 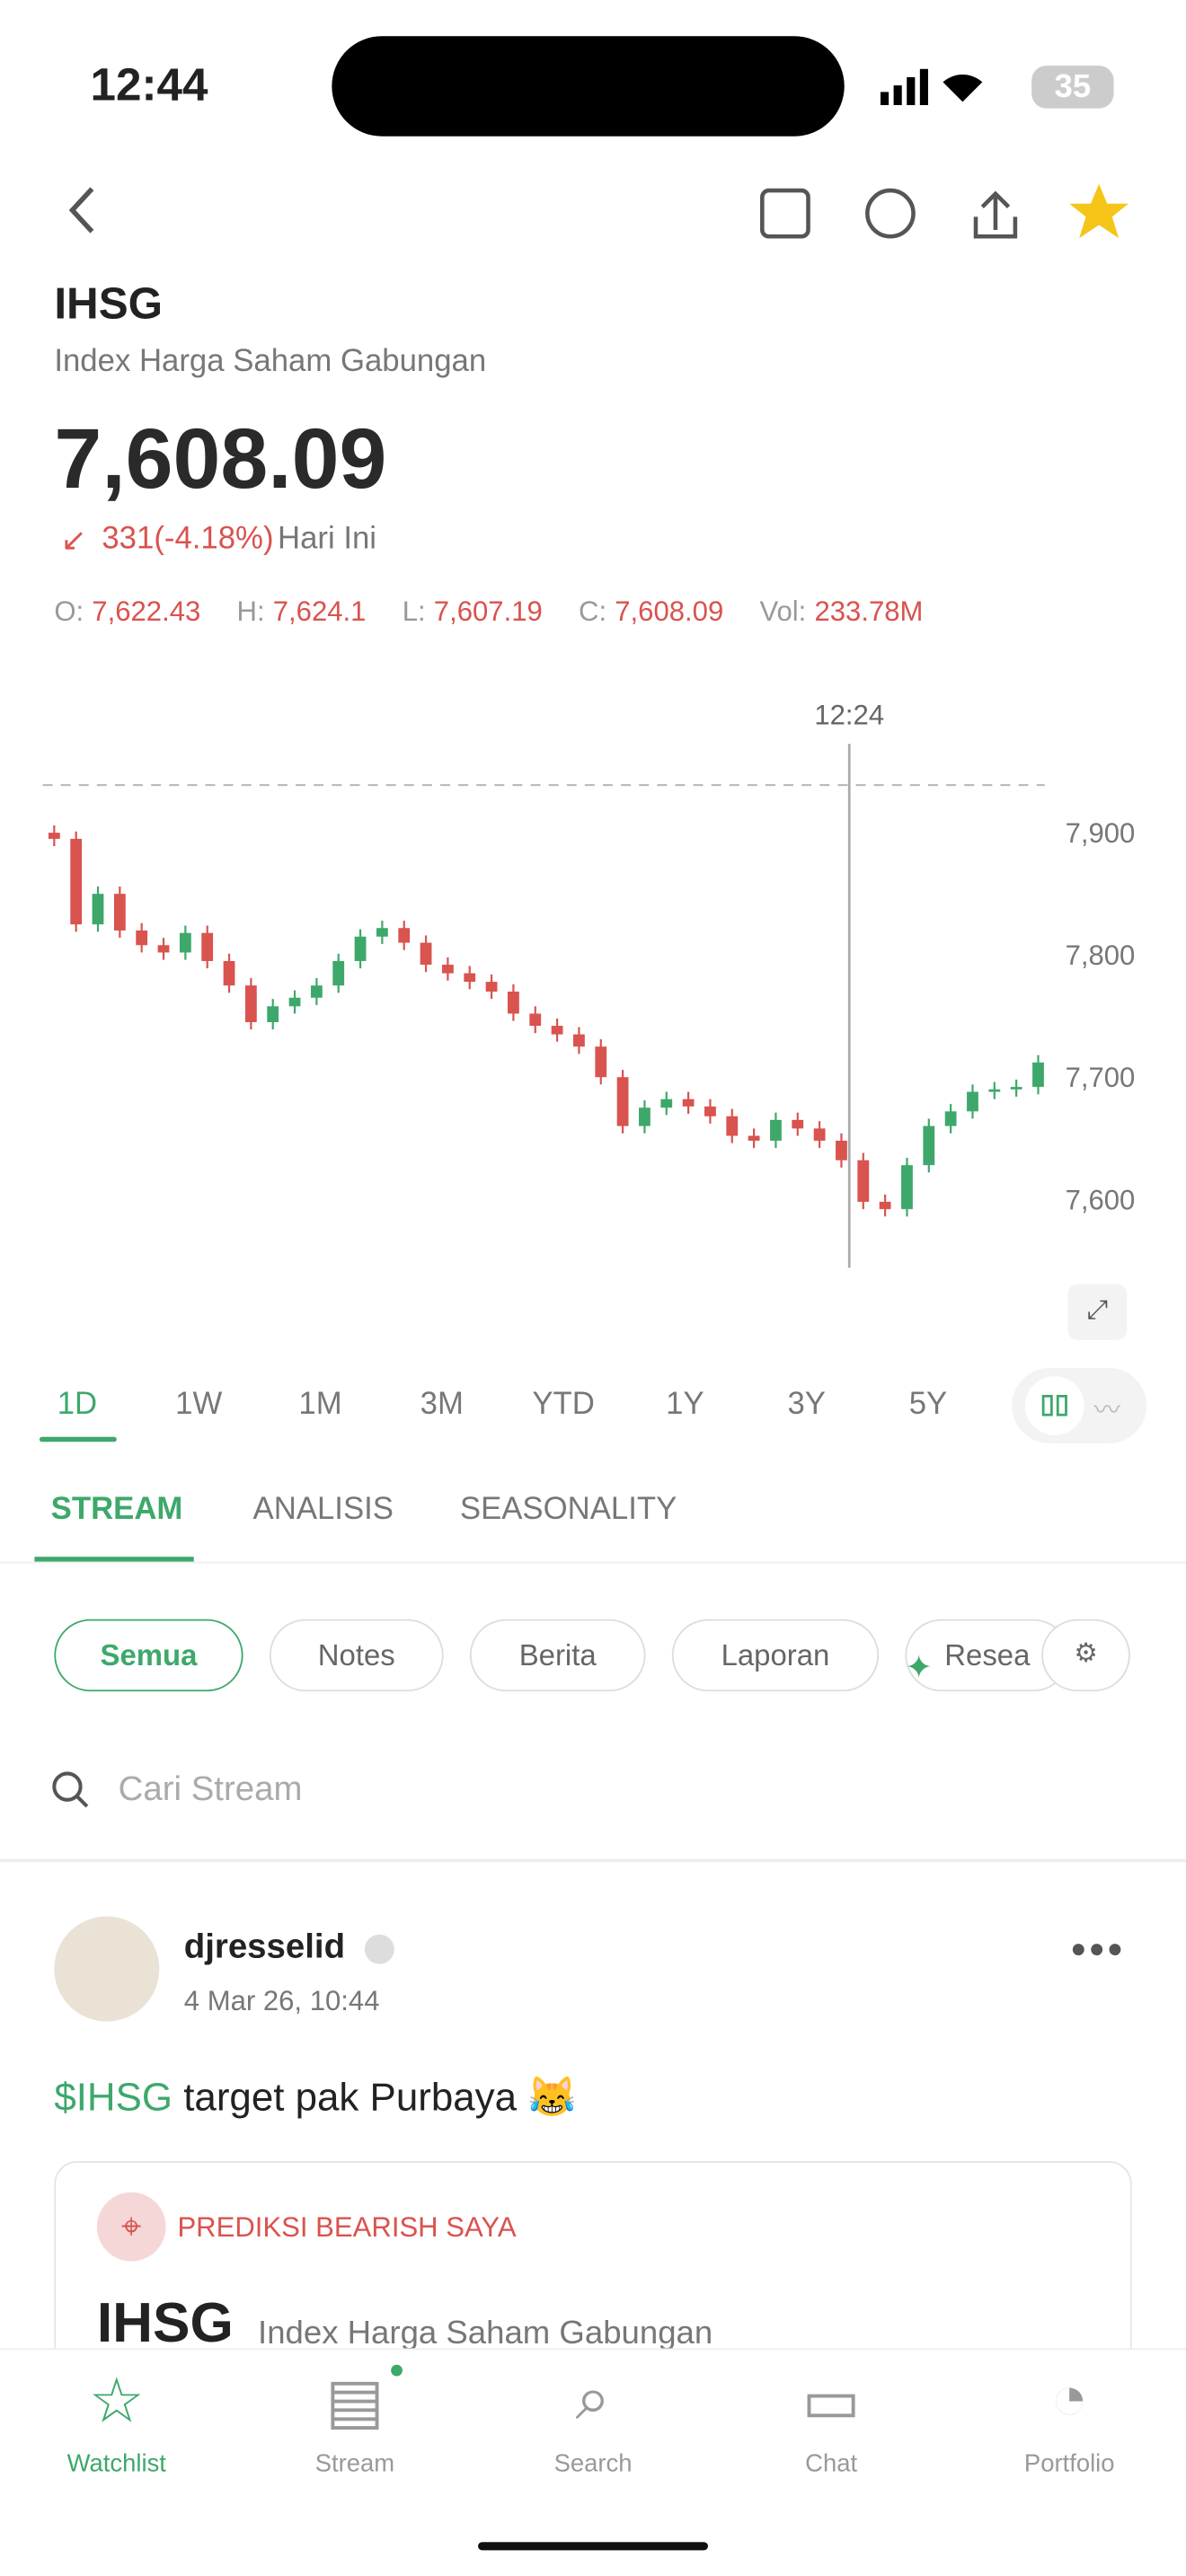 I want to click on range-button: 3M, so click(x=442, y=1405).